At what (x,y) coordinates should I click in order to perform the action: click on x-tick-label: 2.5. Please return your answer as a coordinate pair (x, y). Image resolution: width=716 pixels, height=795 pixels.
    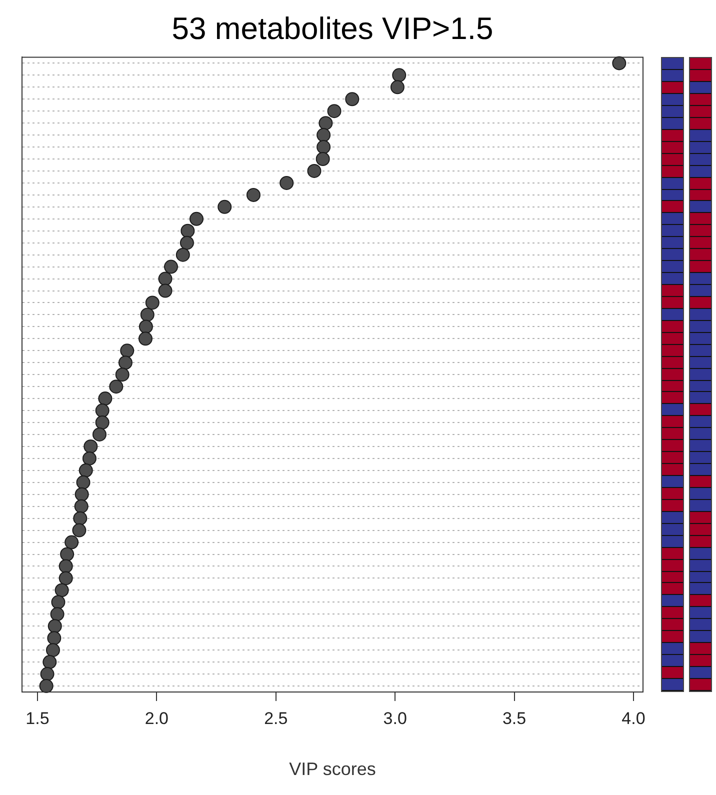
    Looking at the image, I should click on (276, 718).